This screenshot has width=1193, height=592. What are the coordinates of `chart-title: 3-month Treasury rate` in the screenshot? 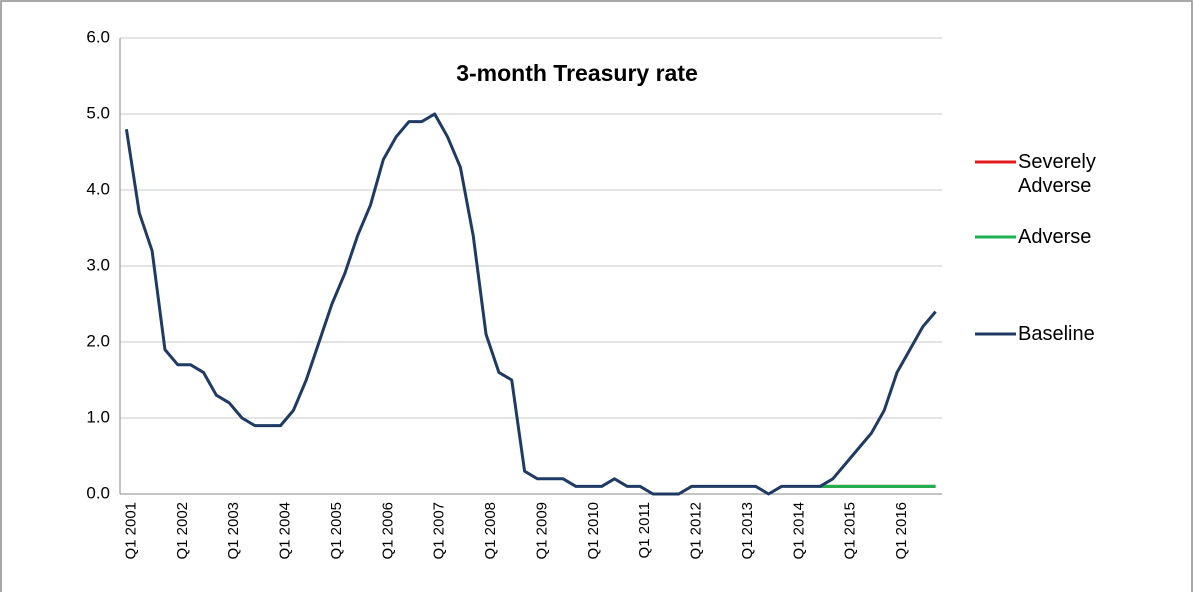 It's located at (577, 73).